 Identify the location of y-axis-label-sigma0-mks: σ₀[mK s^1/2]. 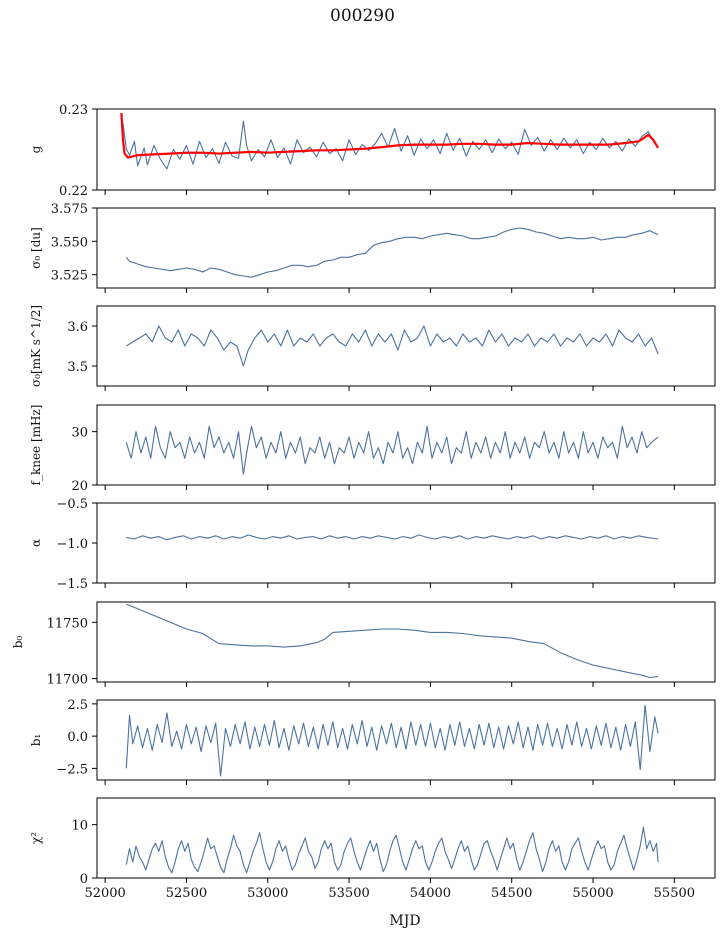
(36, 346).